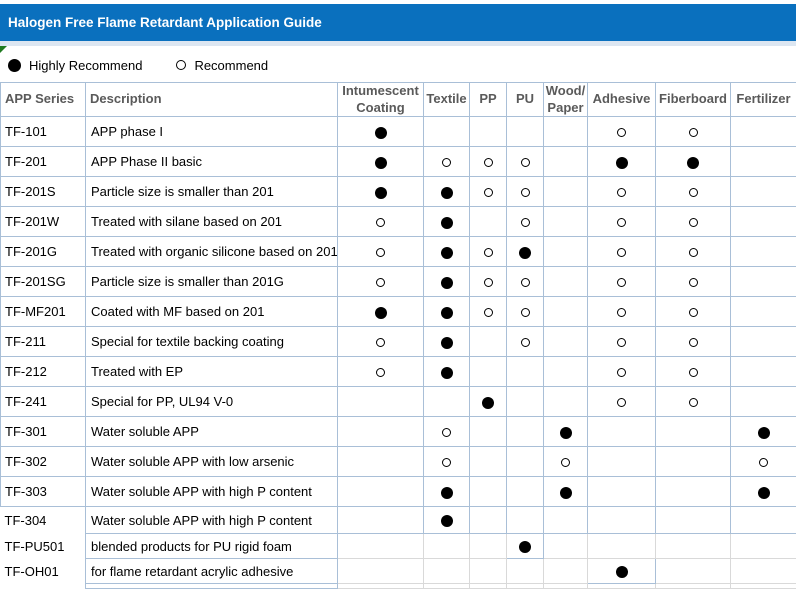 Image resolution: width=796 pixels, height=589 pixels. What do you see at coordinates (43, 312) in the screenshot?
I see `cell-series: TF-MF201` at bounding box center [43, 312].